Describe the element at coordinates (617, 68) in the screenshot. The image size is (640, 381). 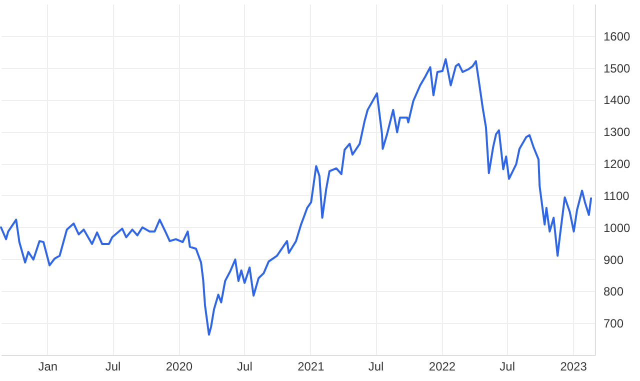
I see `y-tick-label: 1500` at that location.